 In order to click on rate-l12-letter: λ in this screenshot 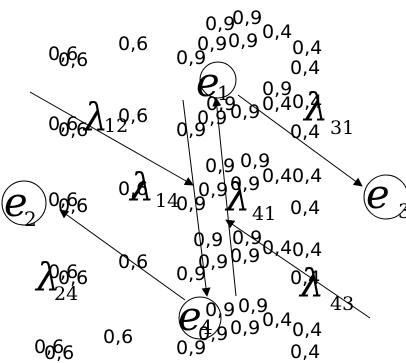, I will do `click(95, 117)`.